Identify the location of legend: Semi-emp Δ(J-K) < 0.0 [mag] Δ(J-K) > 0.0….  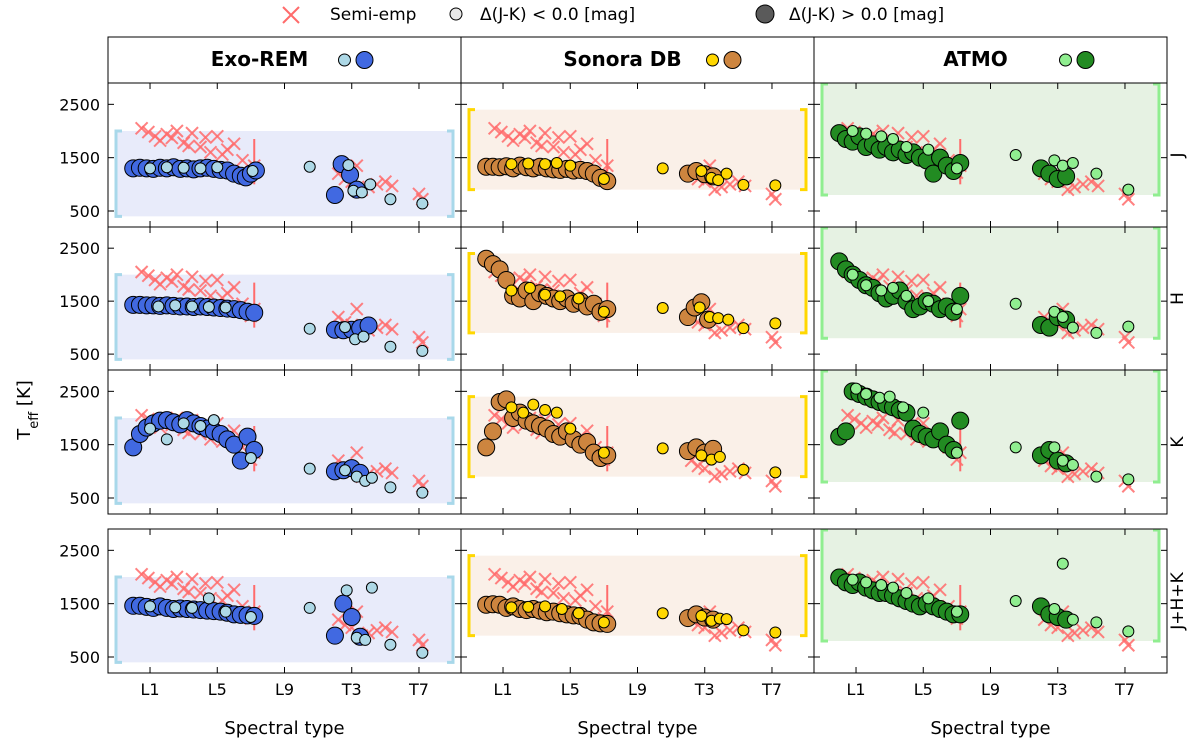
(613, 14).